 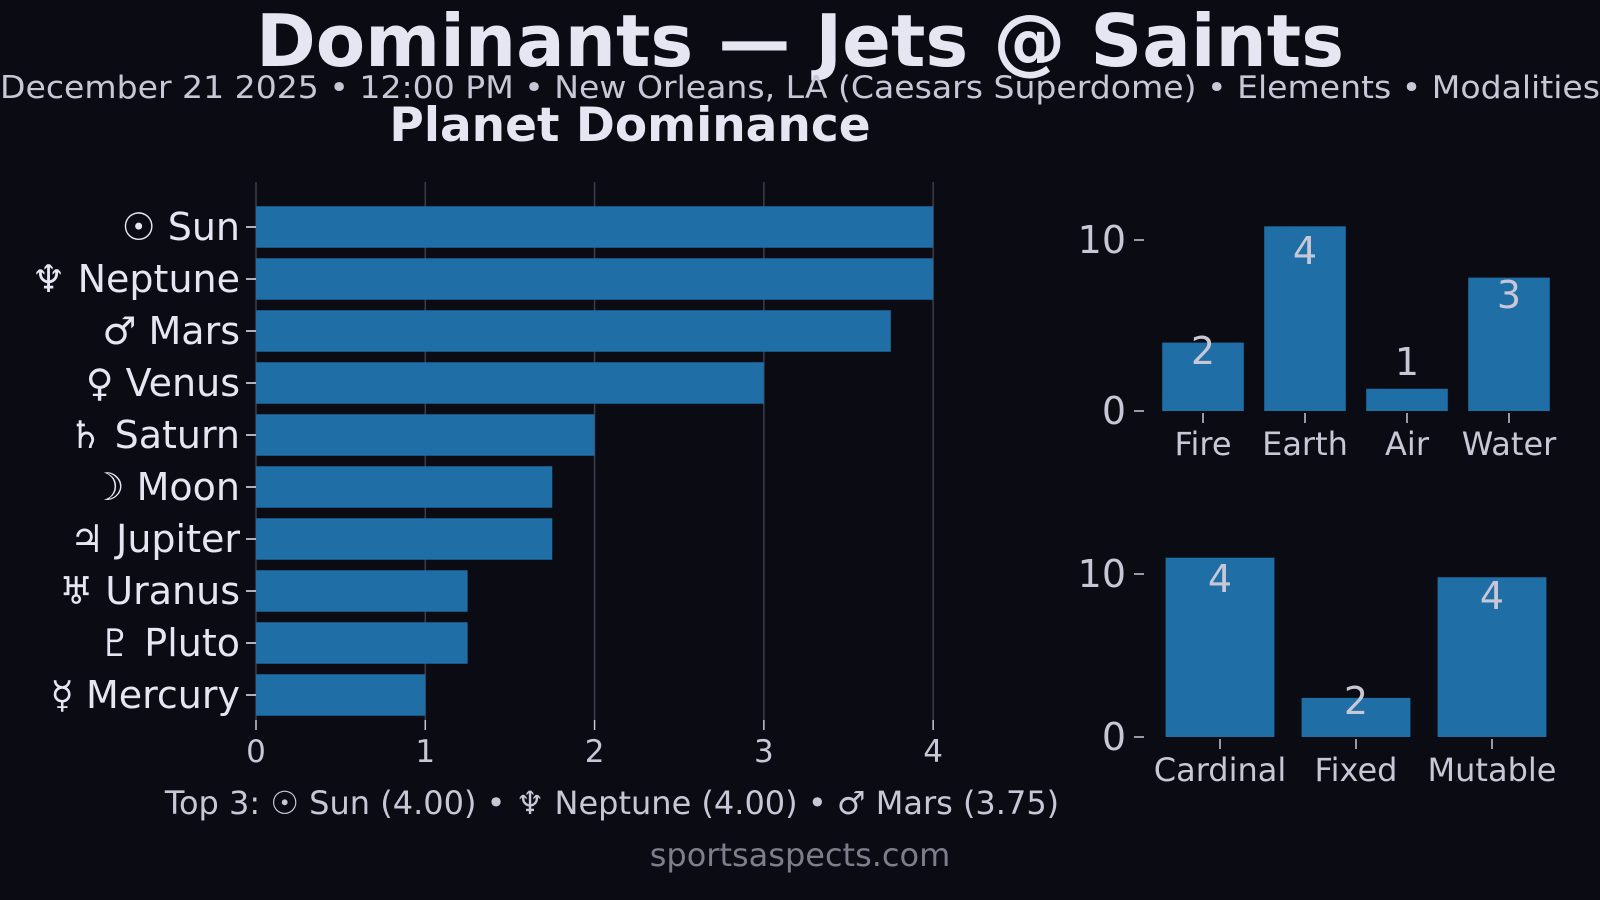 I want to click on category-label: Cardinal, so click(x=1220, y=770).